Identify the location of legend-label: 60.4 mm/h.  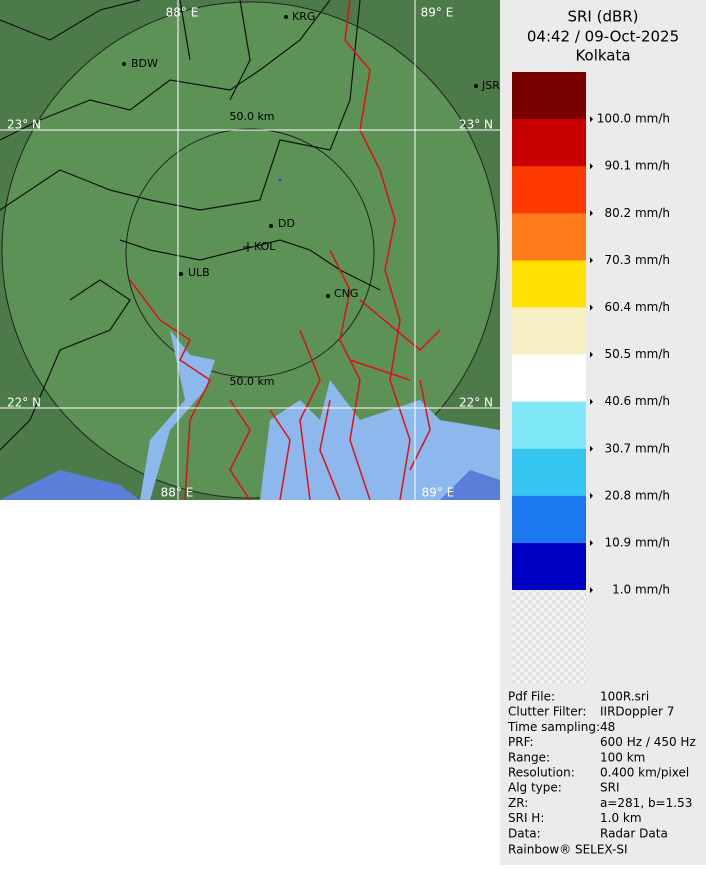
(637, 307).